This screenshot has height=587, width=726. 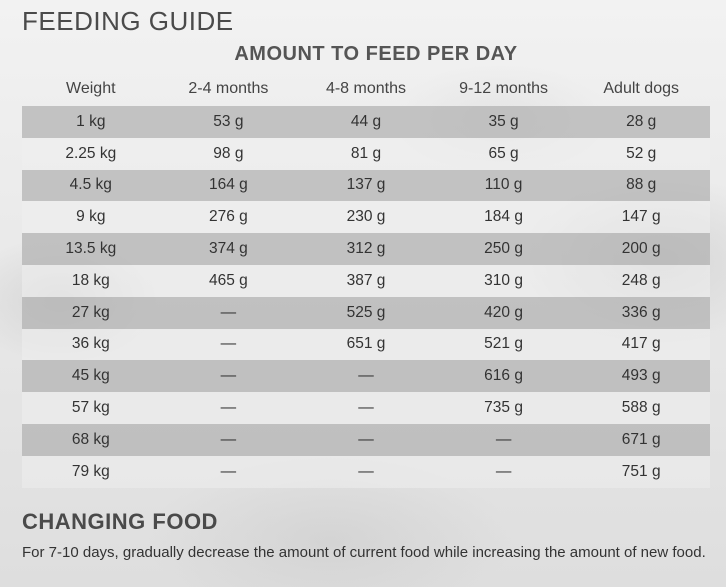 What do you see at coordinates (641, 153) in the screenshot?
I see `cell-adult-dogs: 52 g` at bounding box center [641, 153].